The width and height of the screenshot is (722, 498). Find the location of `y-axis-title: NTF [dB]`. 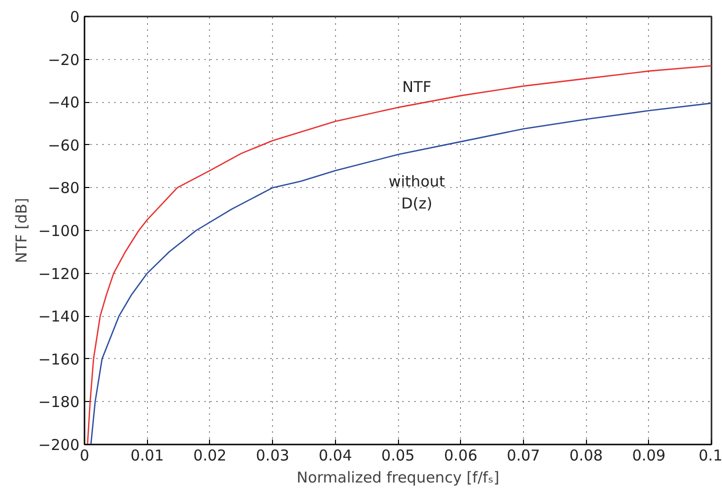

y-axis-title: NTF [dB] is located at coordinates (21, 231).